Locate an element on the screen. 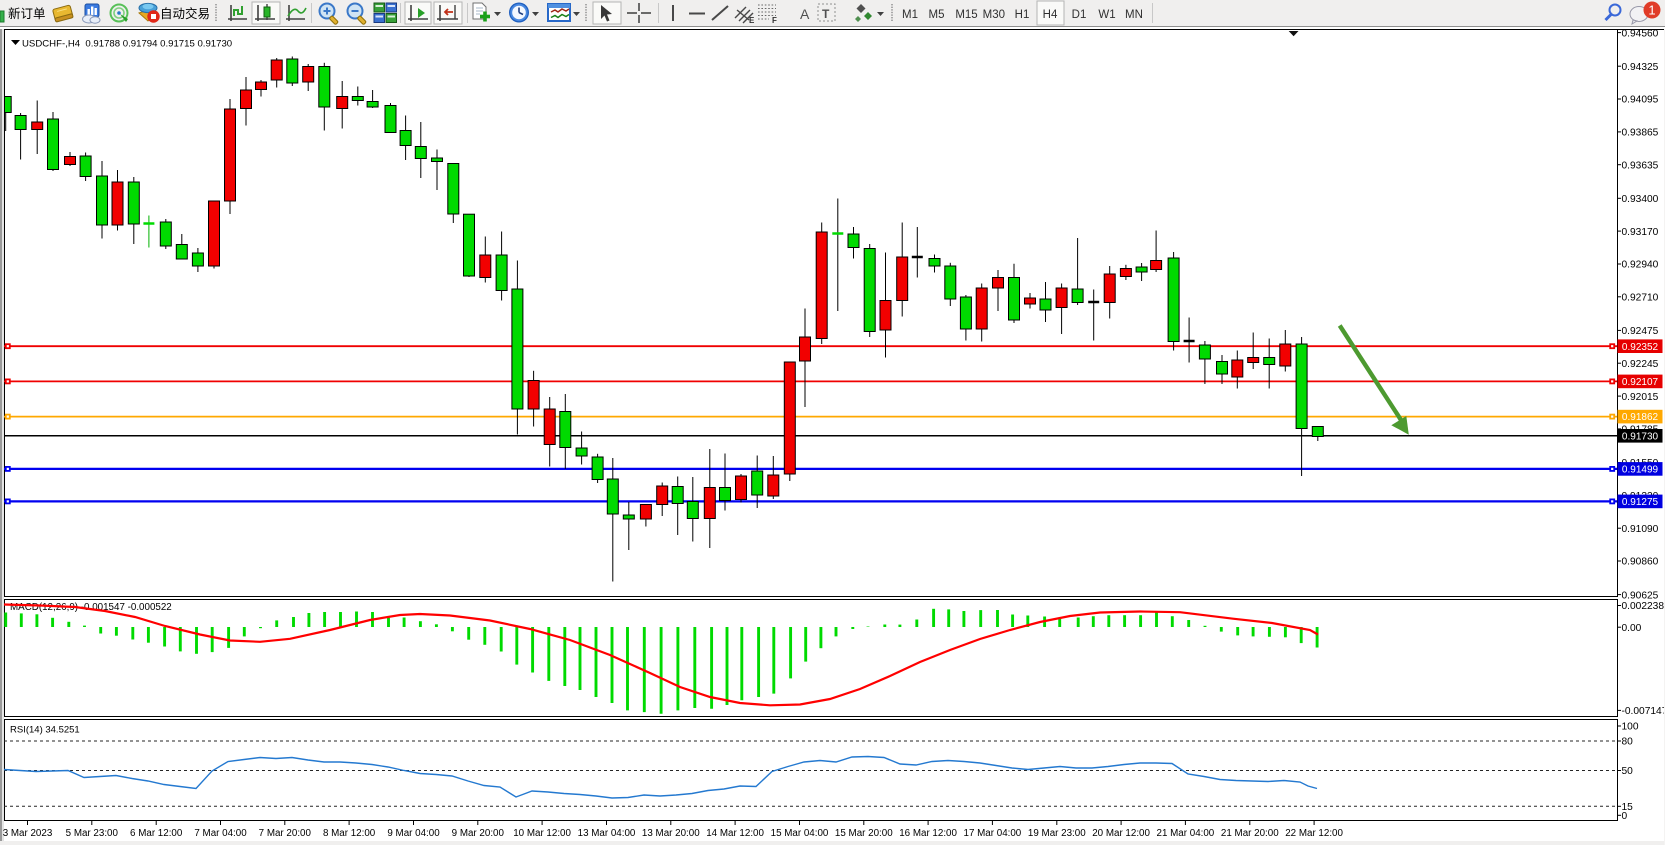 Image resolution: width=1665 pixels, height=845 pixels. svg-text: 20 Mar 12:00 is located at coordinates (1121, 833).